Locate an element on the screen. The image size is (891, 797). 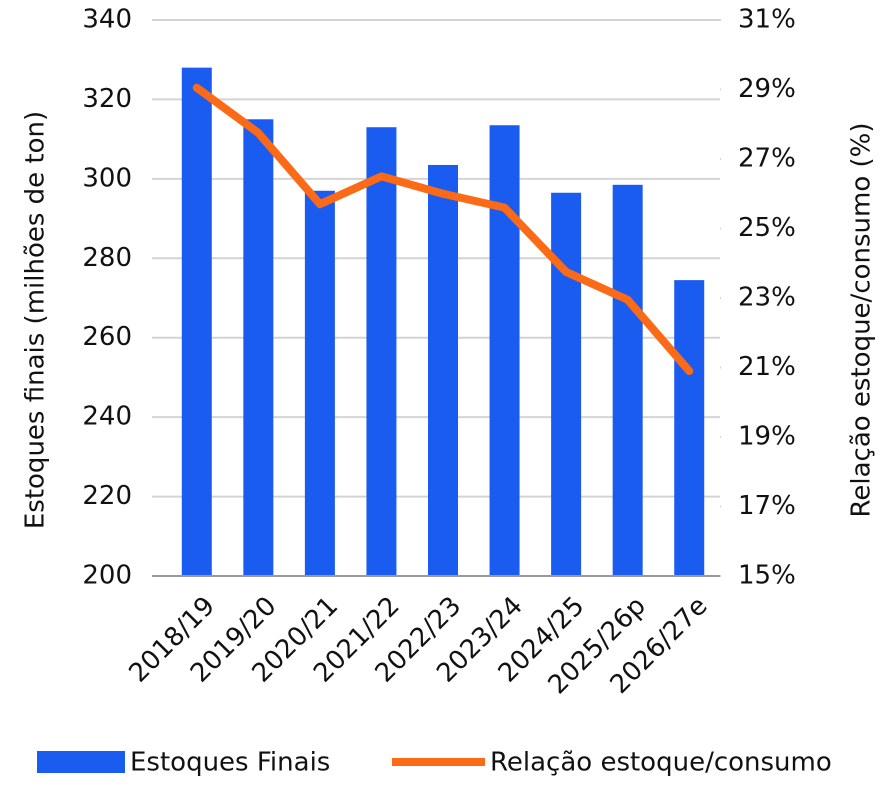
legend-label: Estoques Finais is located at coordinates (230, 763).